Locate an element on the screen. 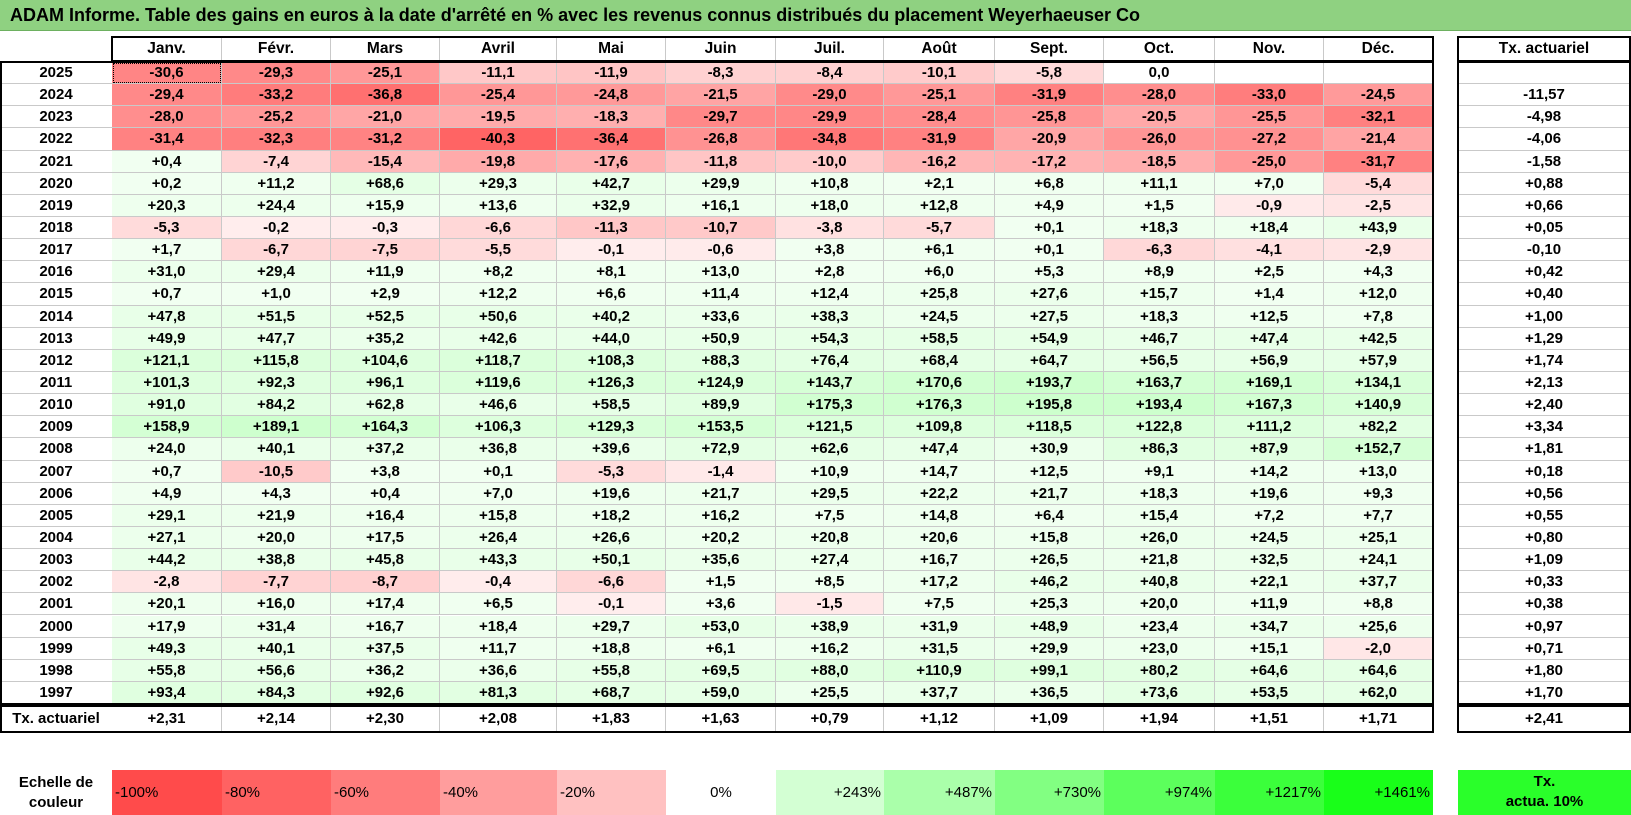 This screenshot has height=815, width=1631. table-cell: +8,5 is located at coordinates (830, 582).